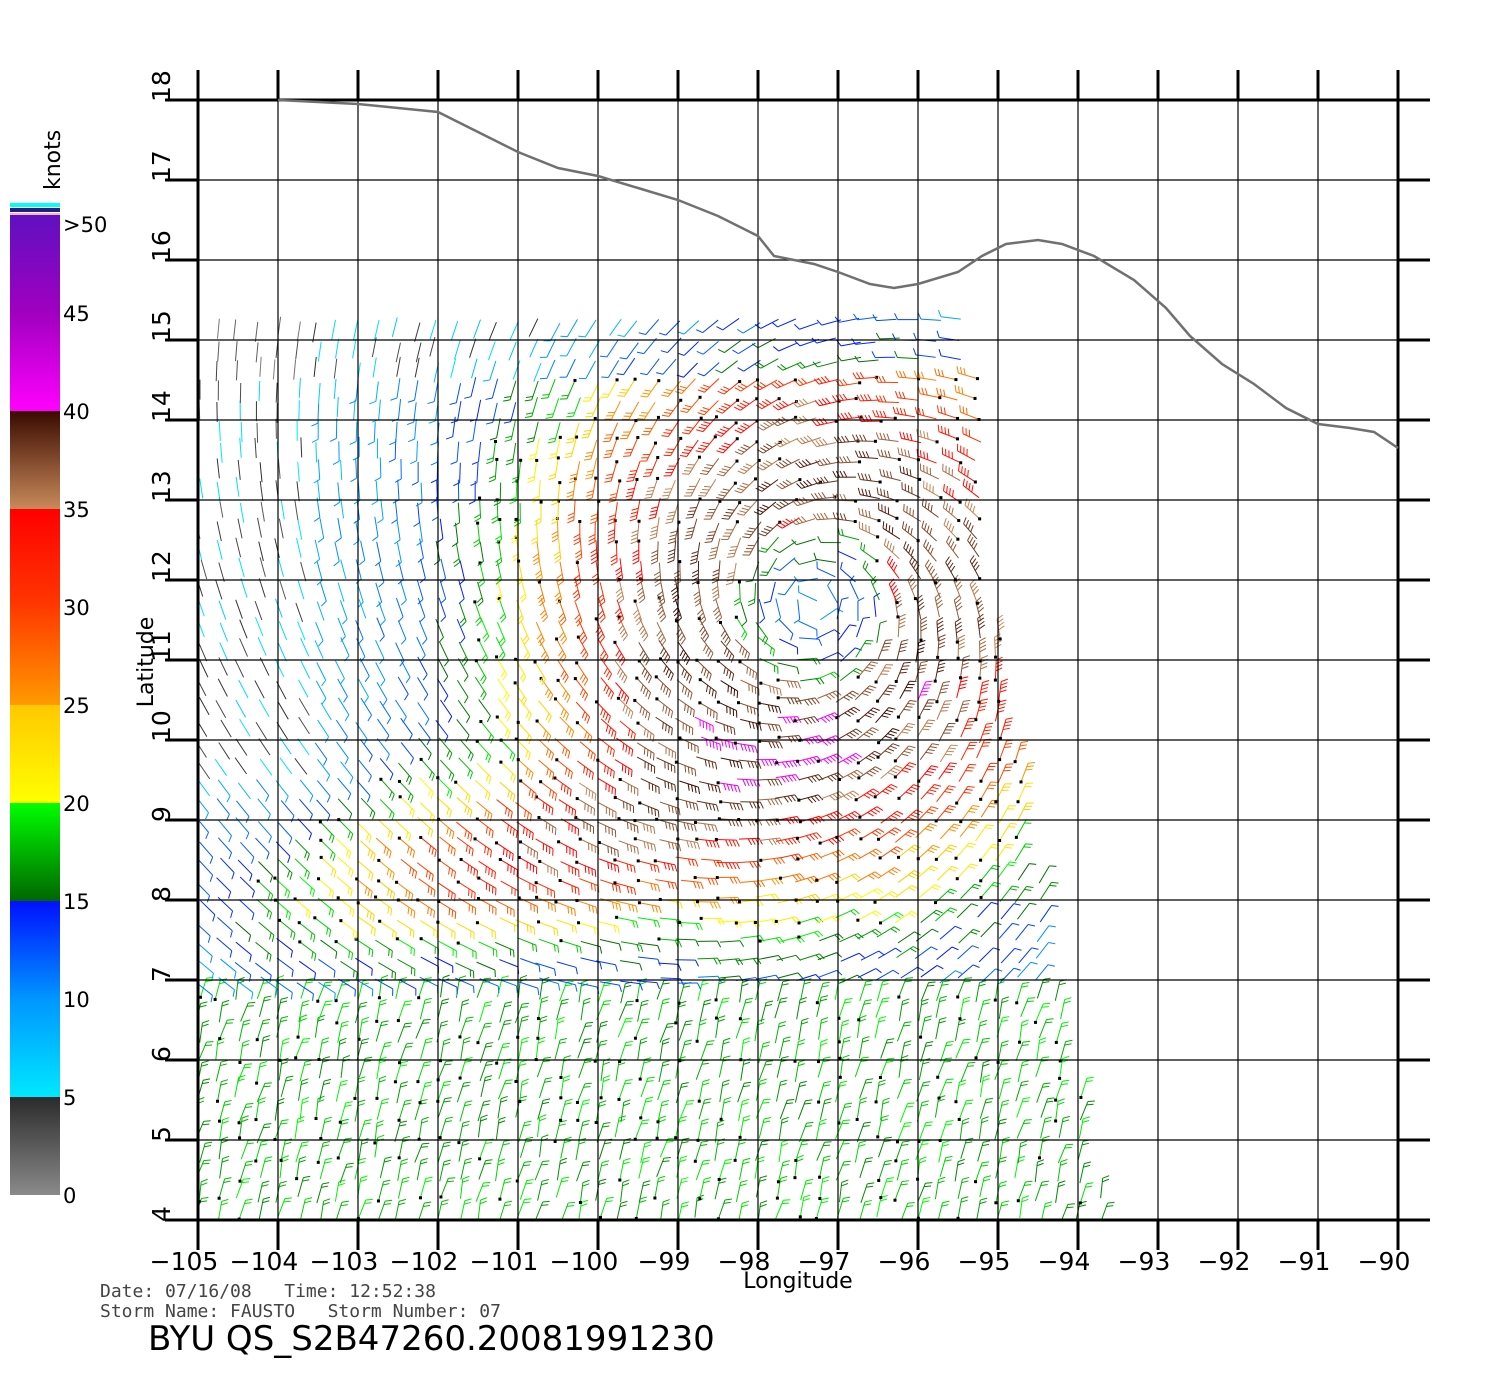 This screenshot has height=1400, width=1500. I want to click on storm-info-line: Storm Name: FAUSTO Storm Number: 07, so click(300, 1311).